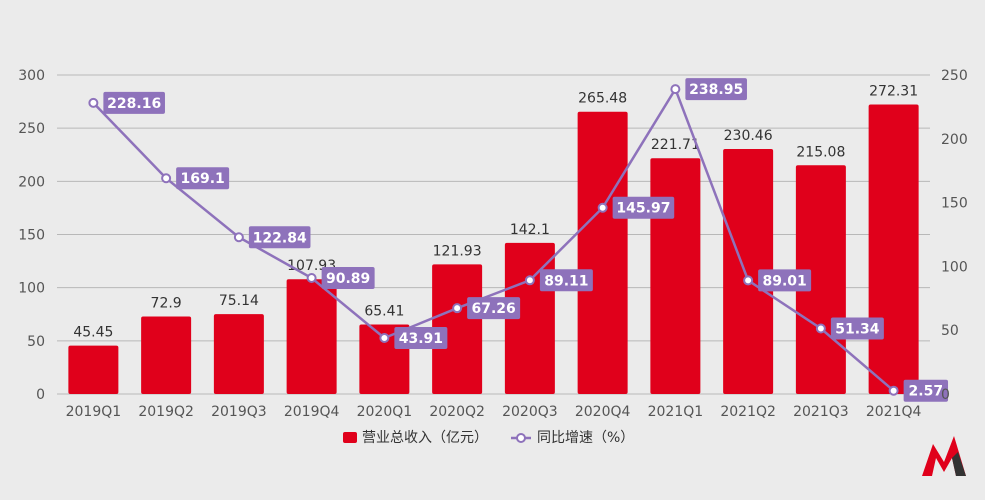 This screenshot has width=985, height=500. What do you see at coordinates (425, 438) in the screenshot?
I see `legend-label: 营业总收入（亿元）` at bounding box center [425, 438].